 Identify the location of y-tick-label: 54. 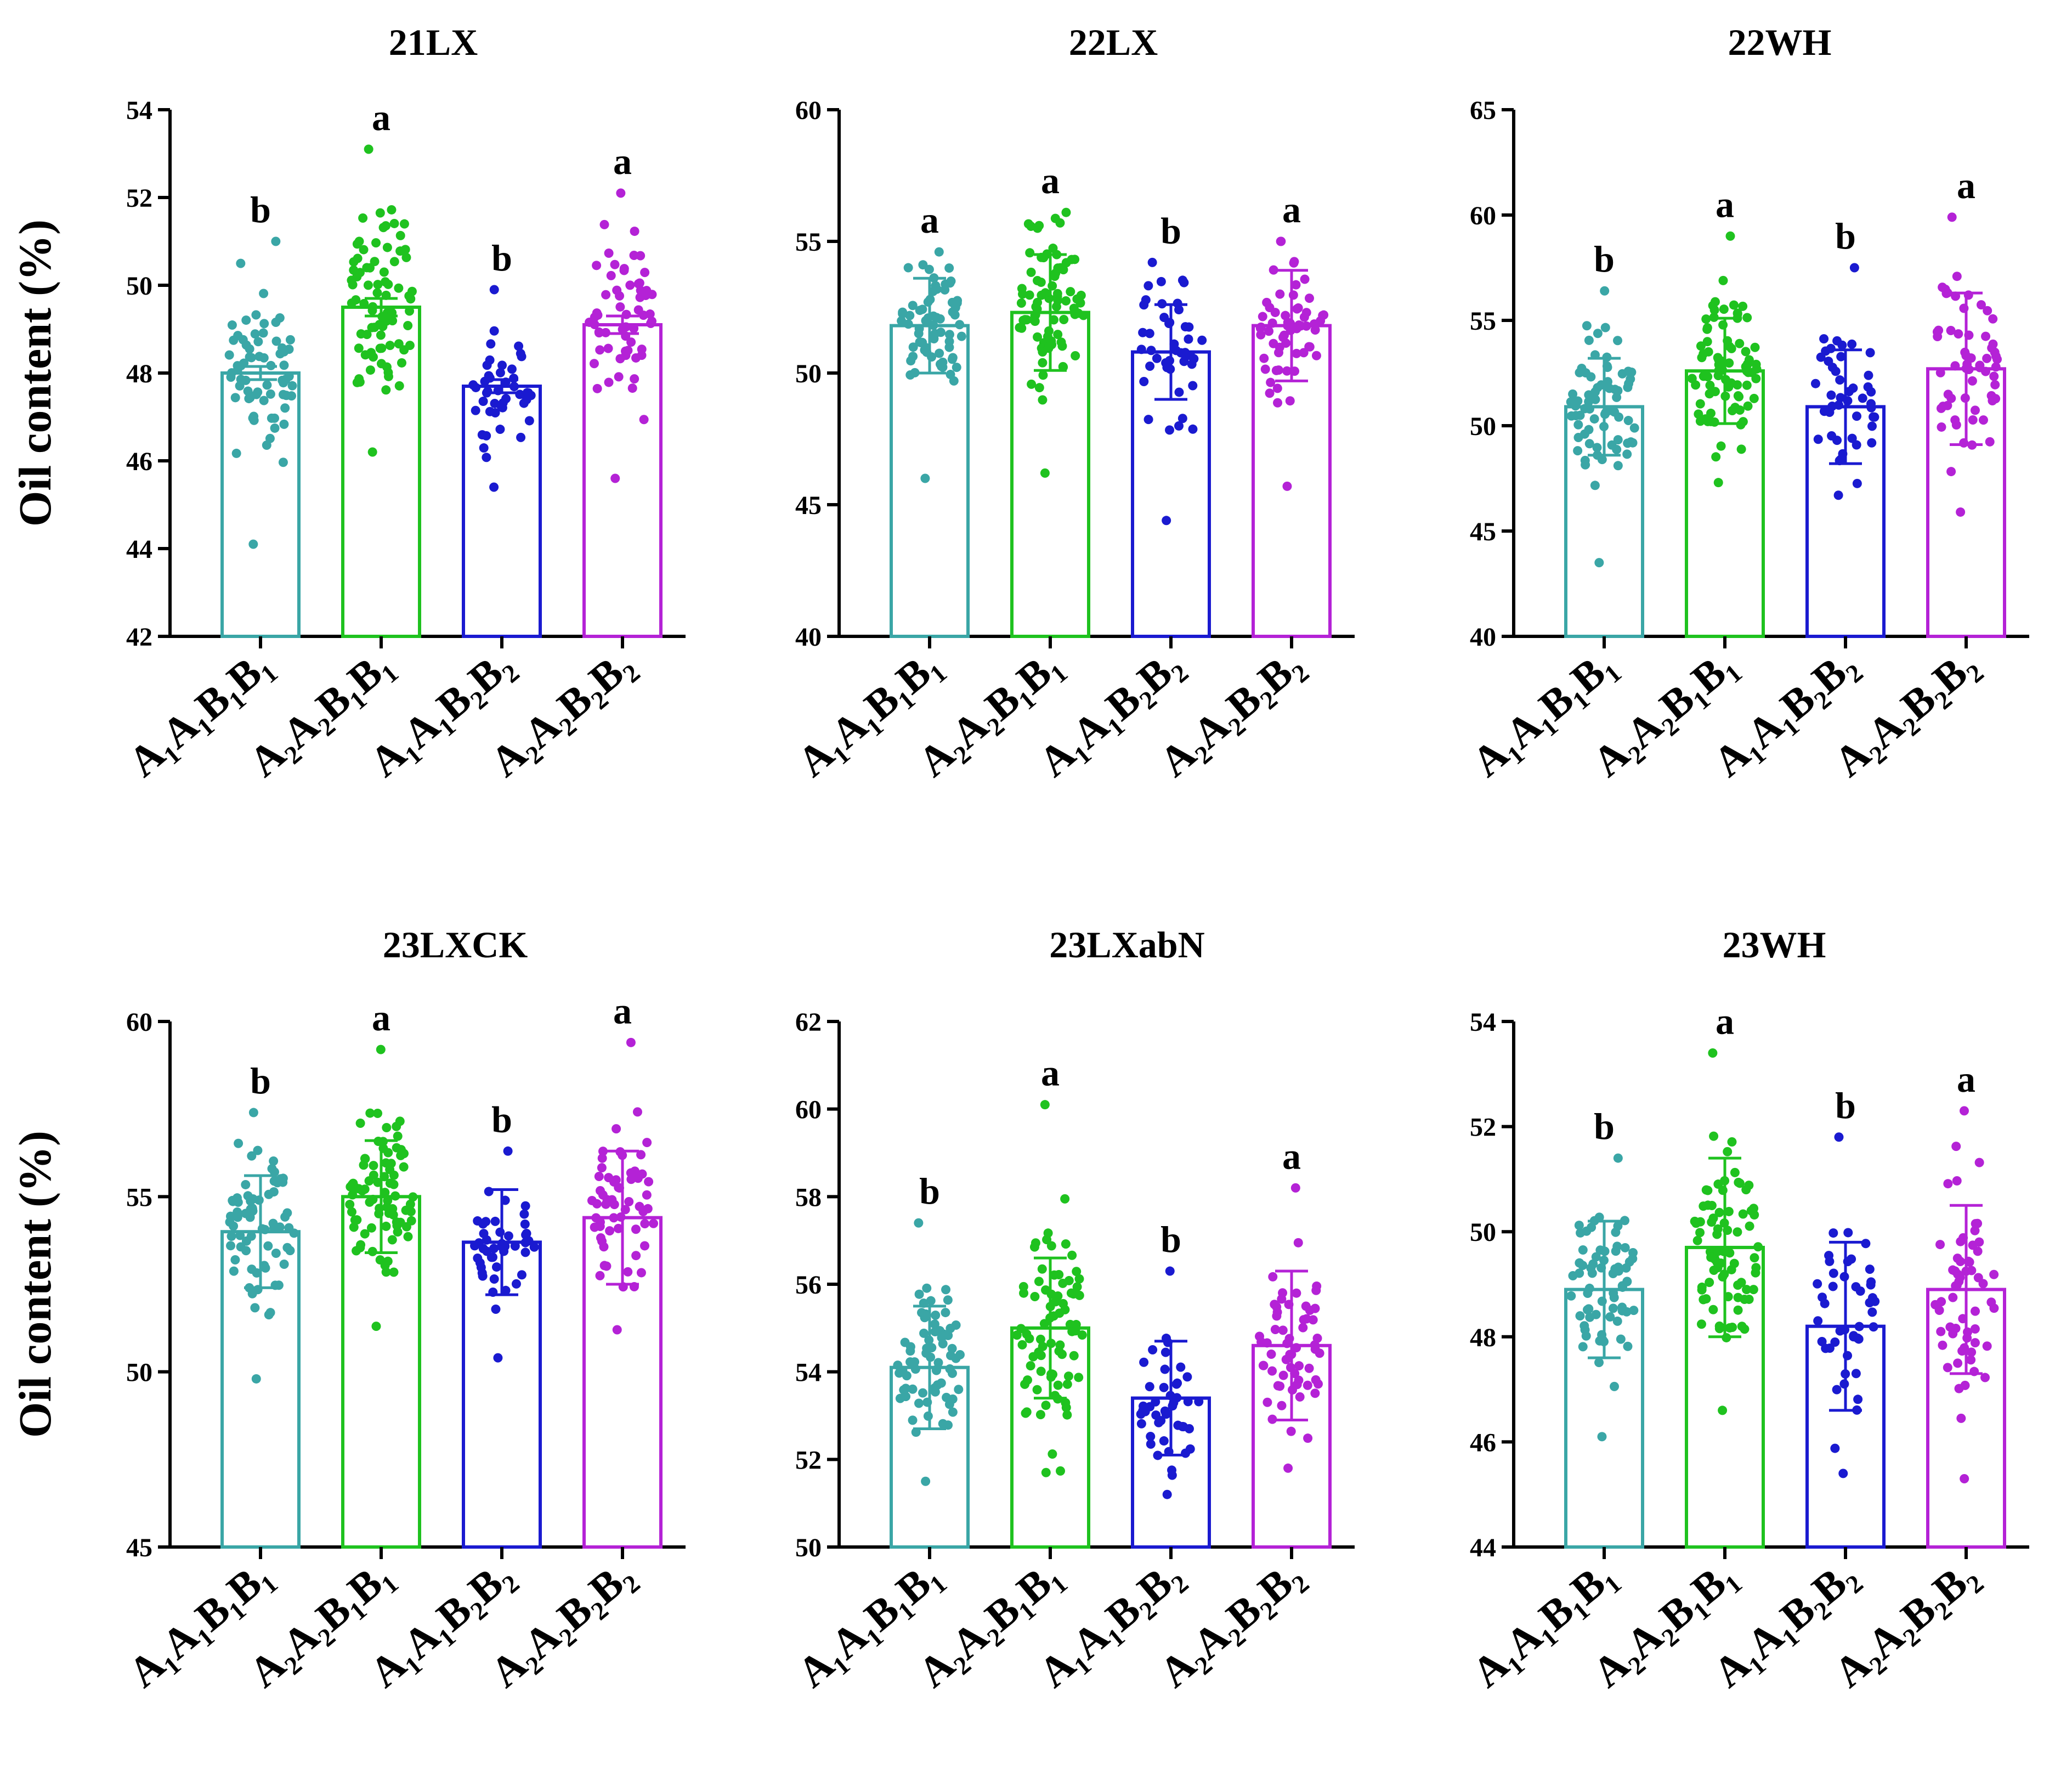
(1483, 1022).